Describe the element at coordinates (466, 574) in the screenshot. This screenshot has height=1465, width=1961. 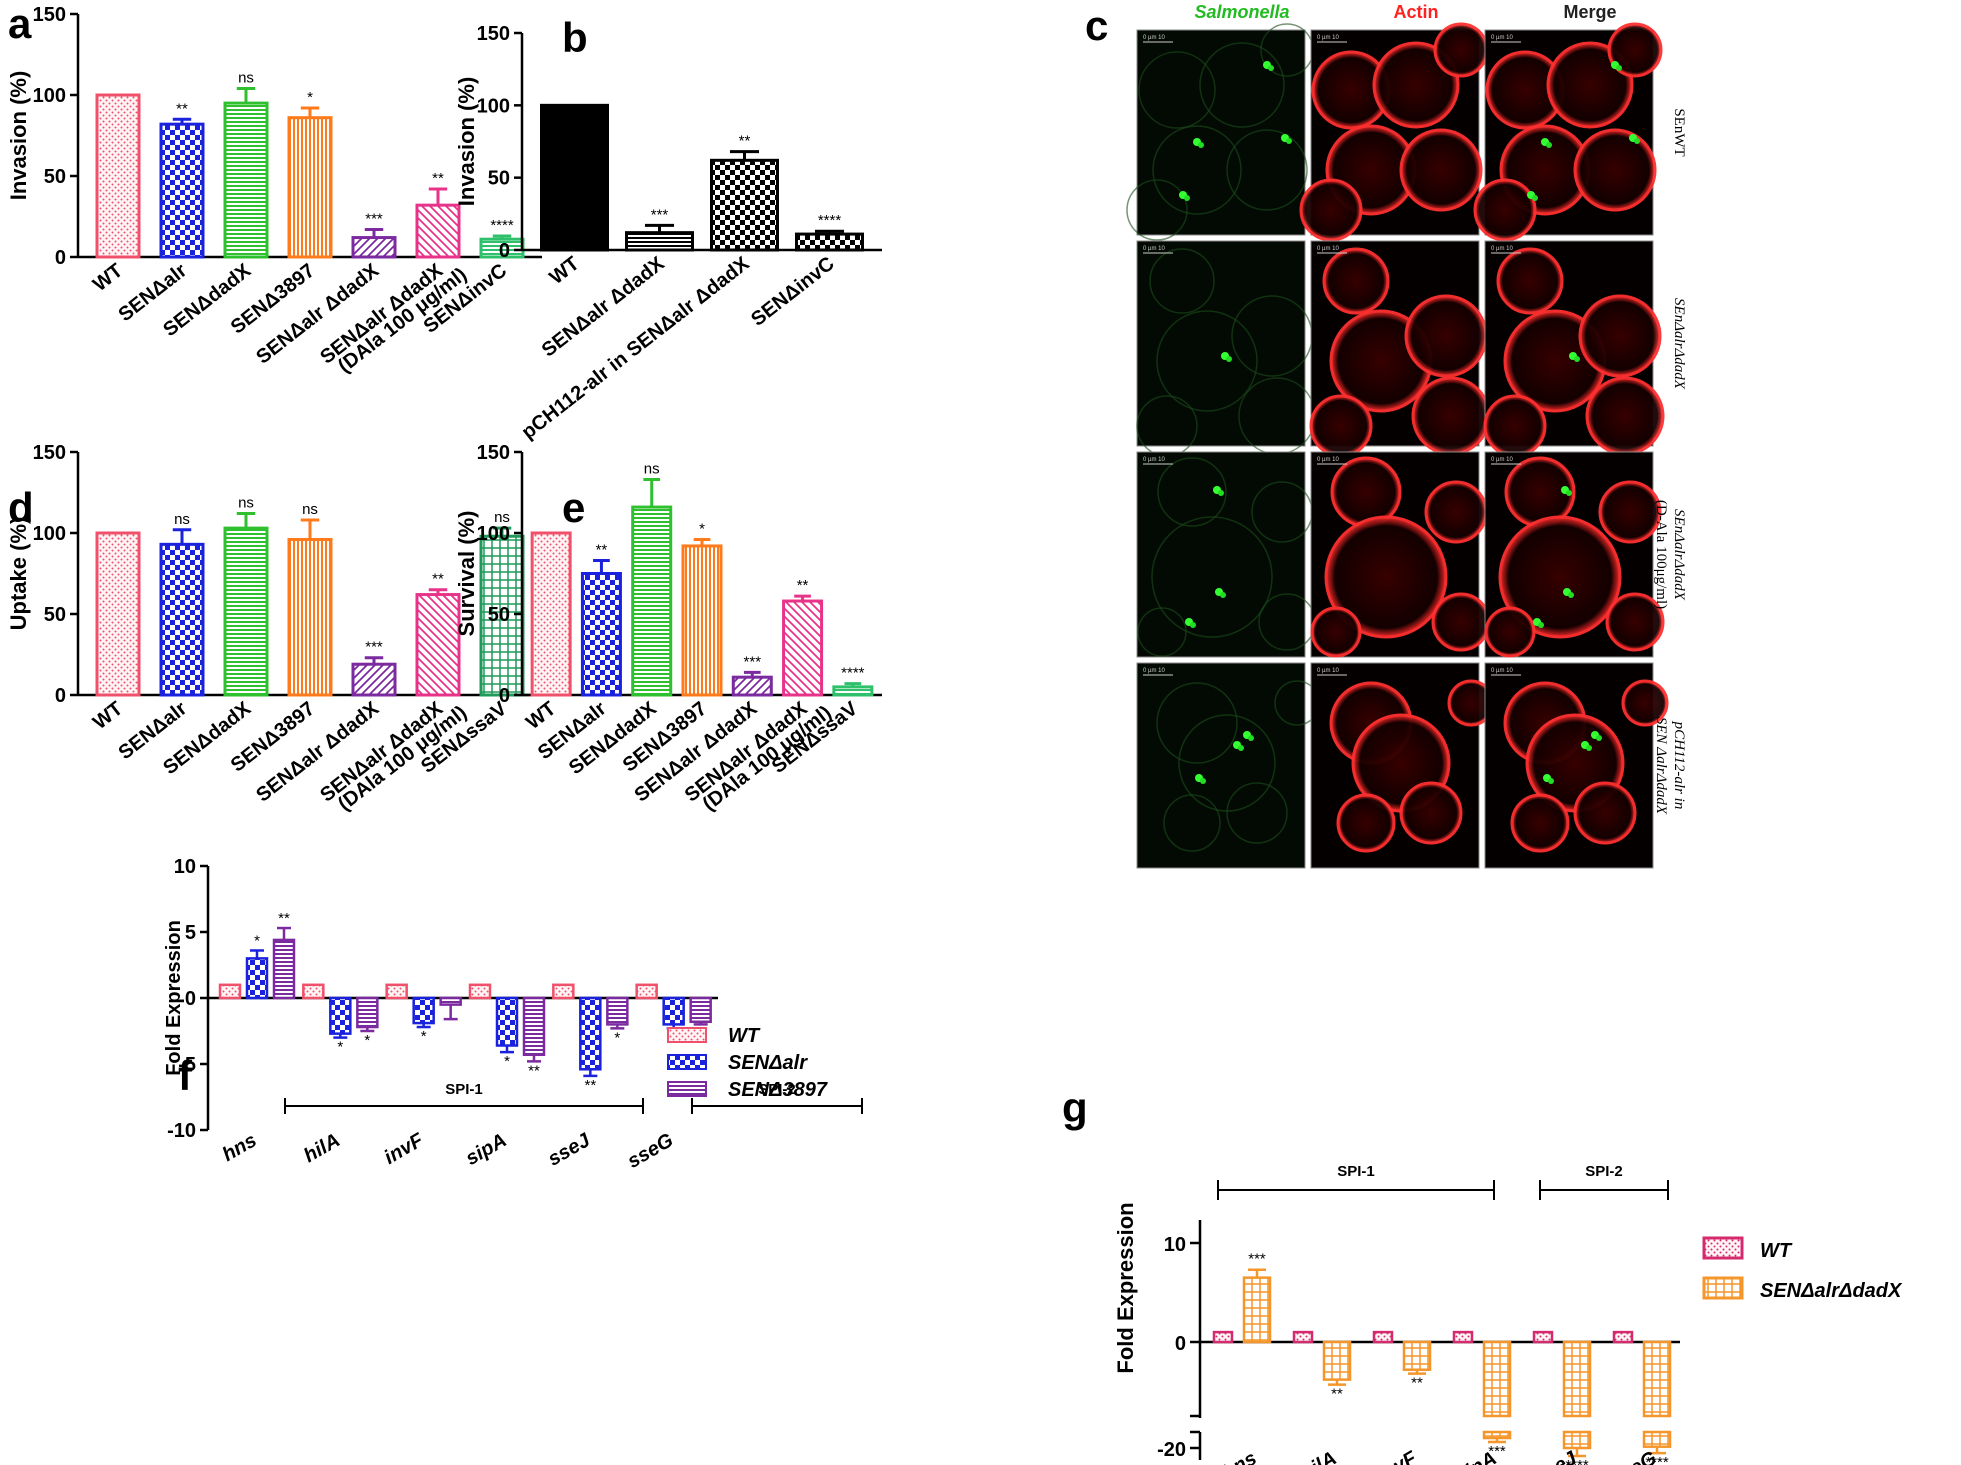
I see `y-axis-title: Survival (%)` at that location.